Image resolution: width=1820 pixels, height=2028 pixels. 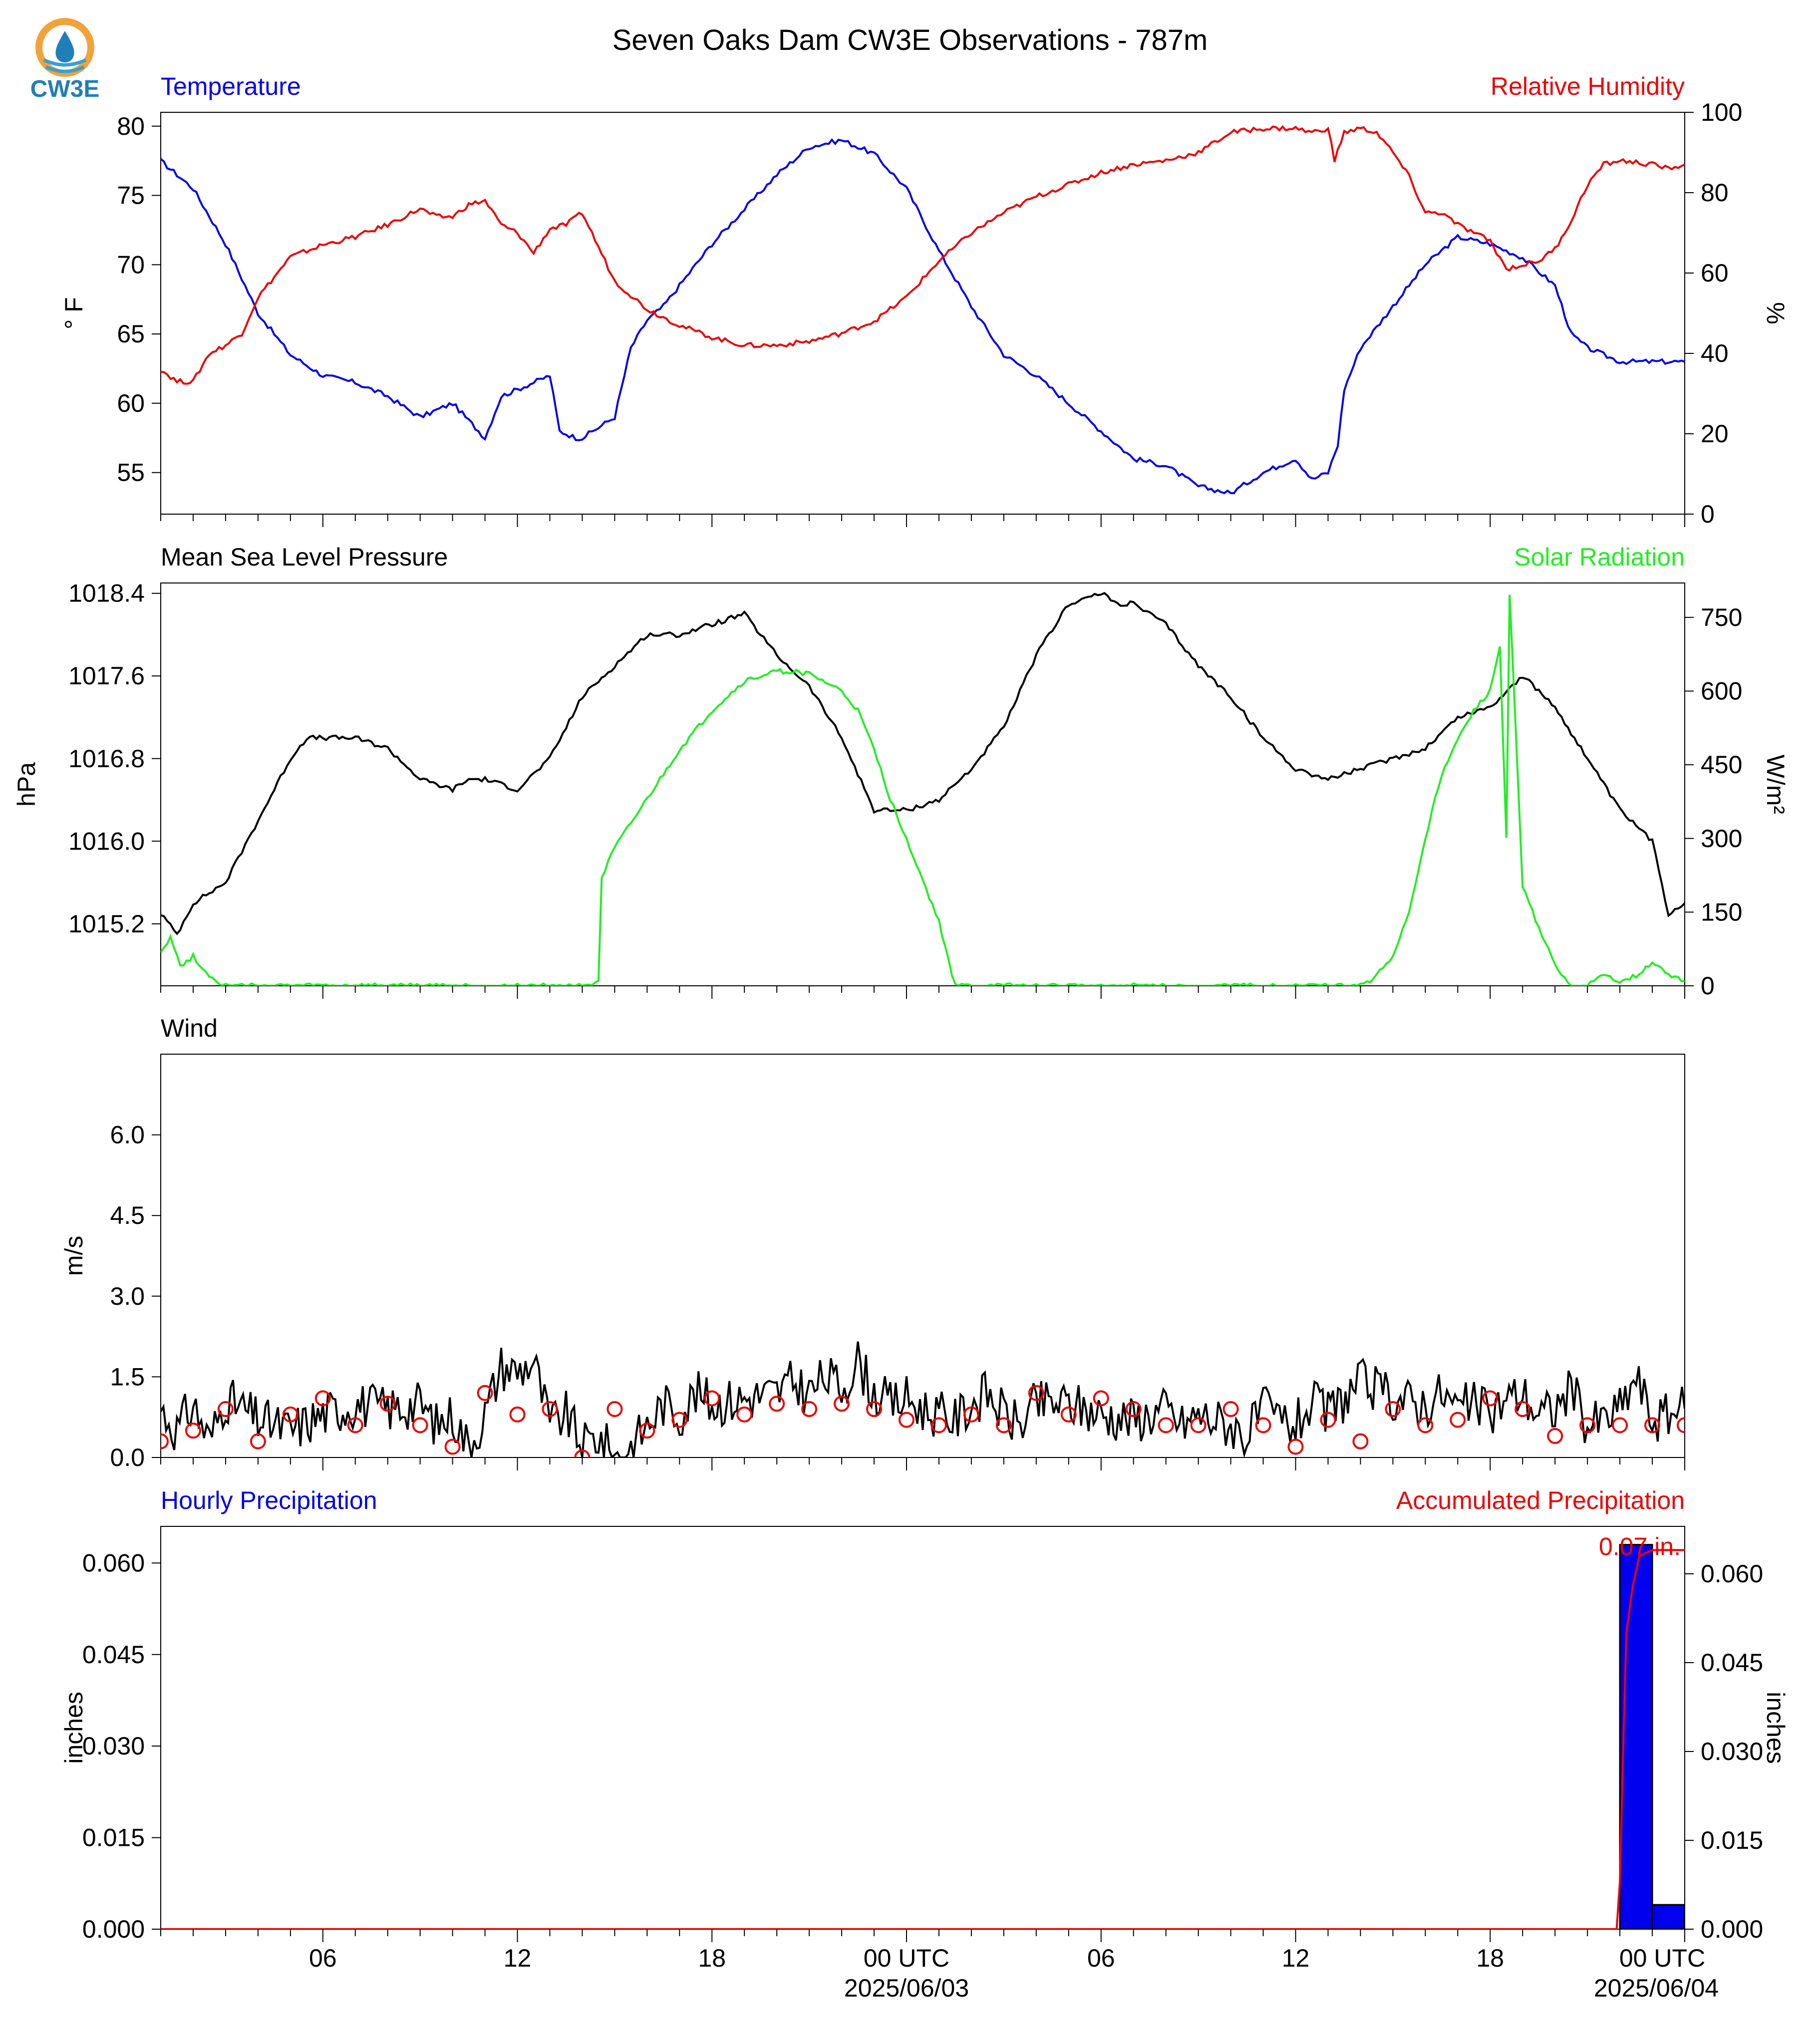 I want to click on ytick-right-label: 600, so click(x=1721, y=691).